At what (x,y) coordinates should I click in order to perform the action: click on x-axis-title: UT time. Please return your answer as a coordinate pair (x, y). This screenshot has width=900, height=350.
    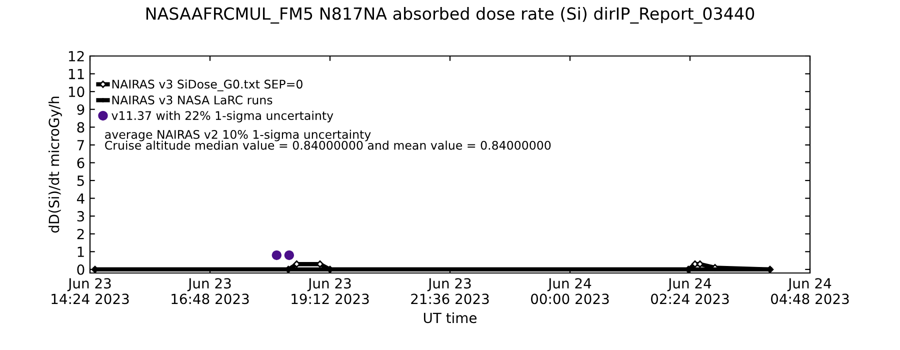
    Looking at the image, I should click on (450, 318).